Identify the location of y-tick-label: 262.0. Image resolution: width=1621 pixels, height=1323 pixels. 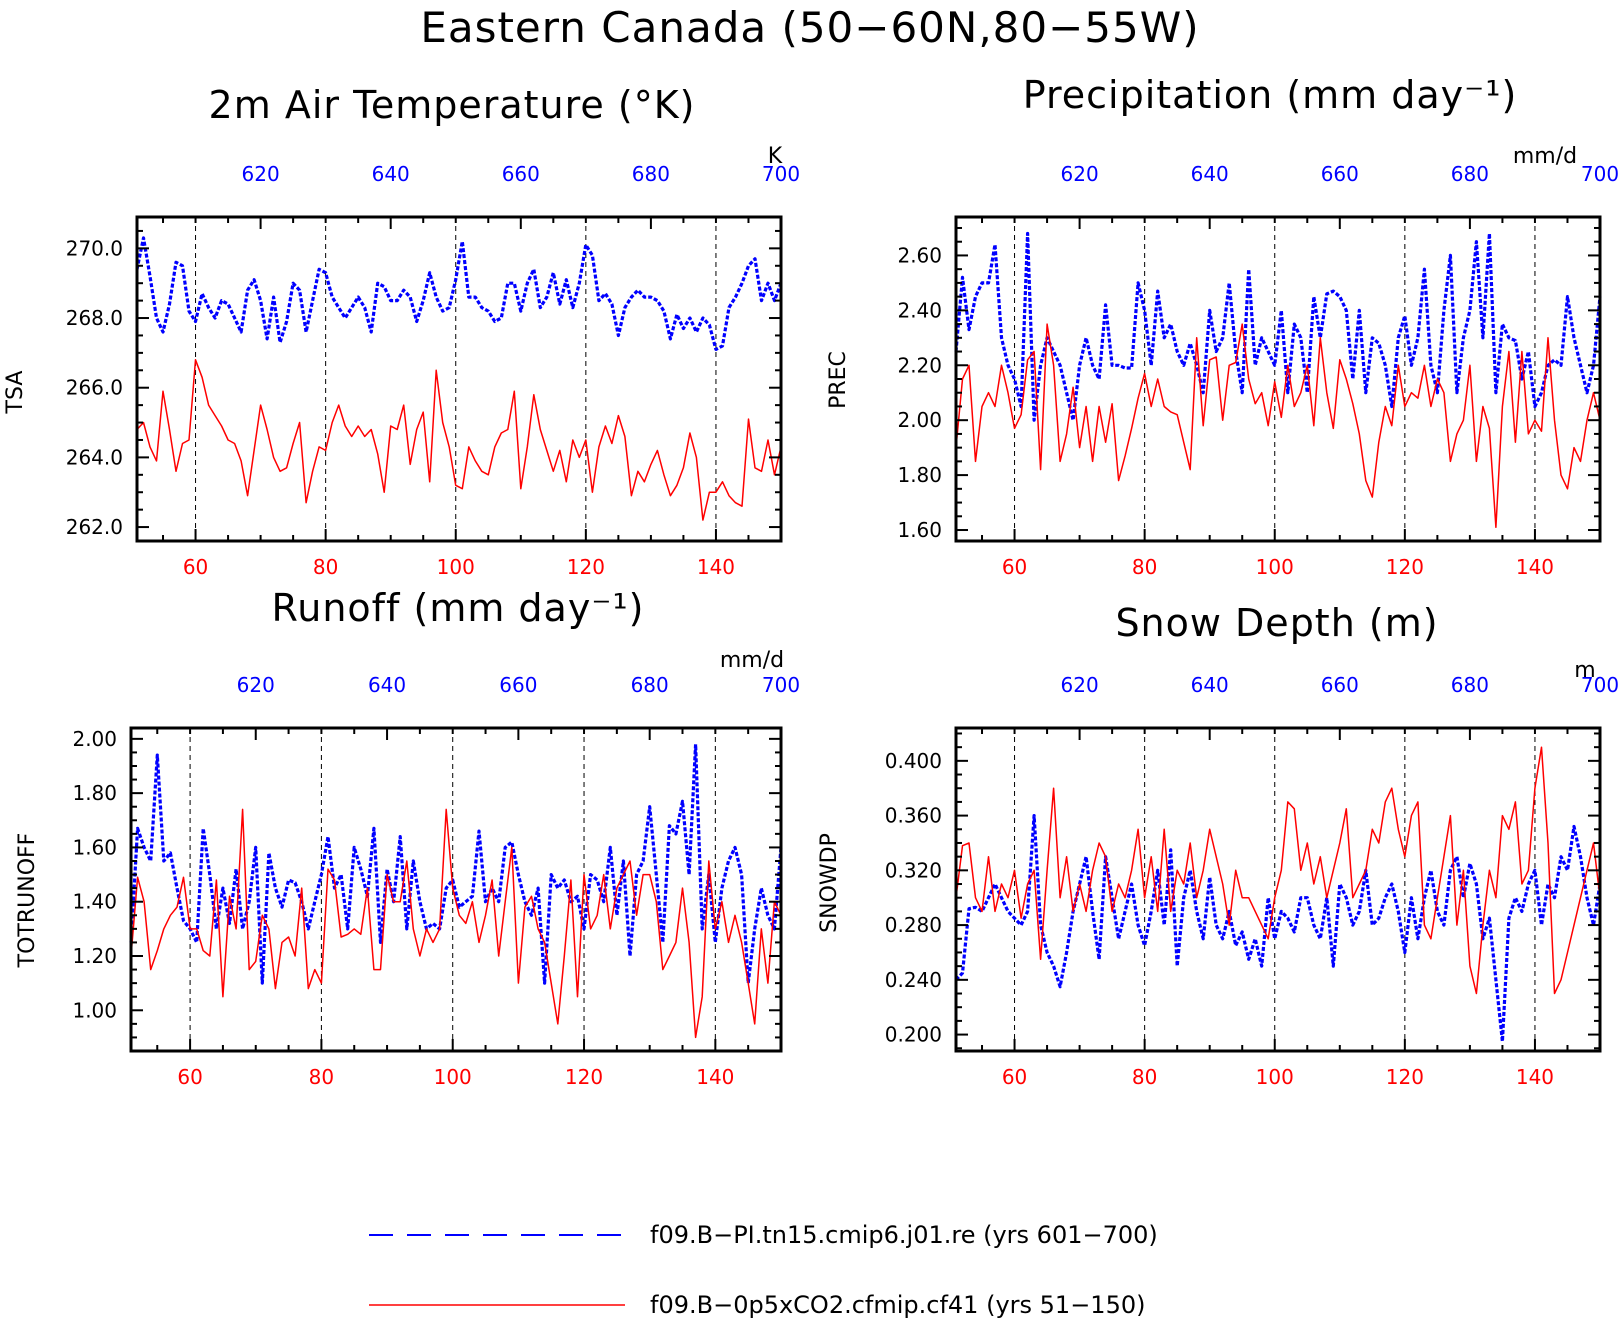
(94, 527).